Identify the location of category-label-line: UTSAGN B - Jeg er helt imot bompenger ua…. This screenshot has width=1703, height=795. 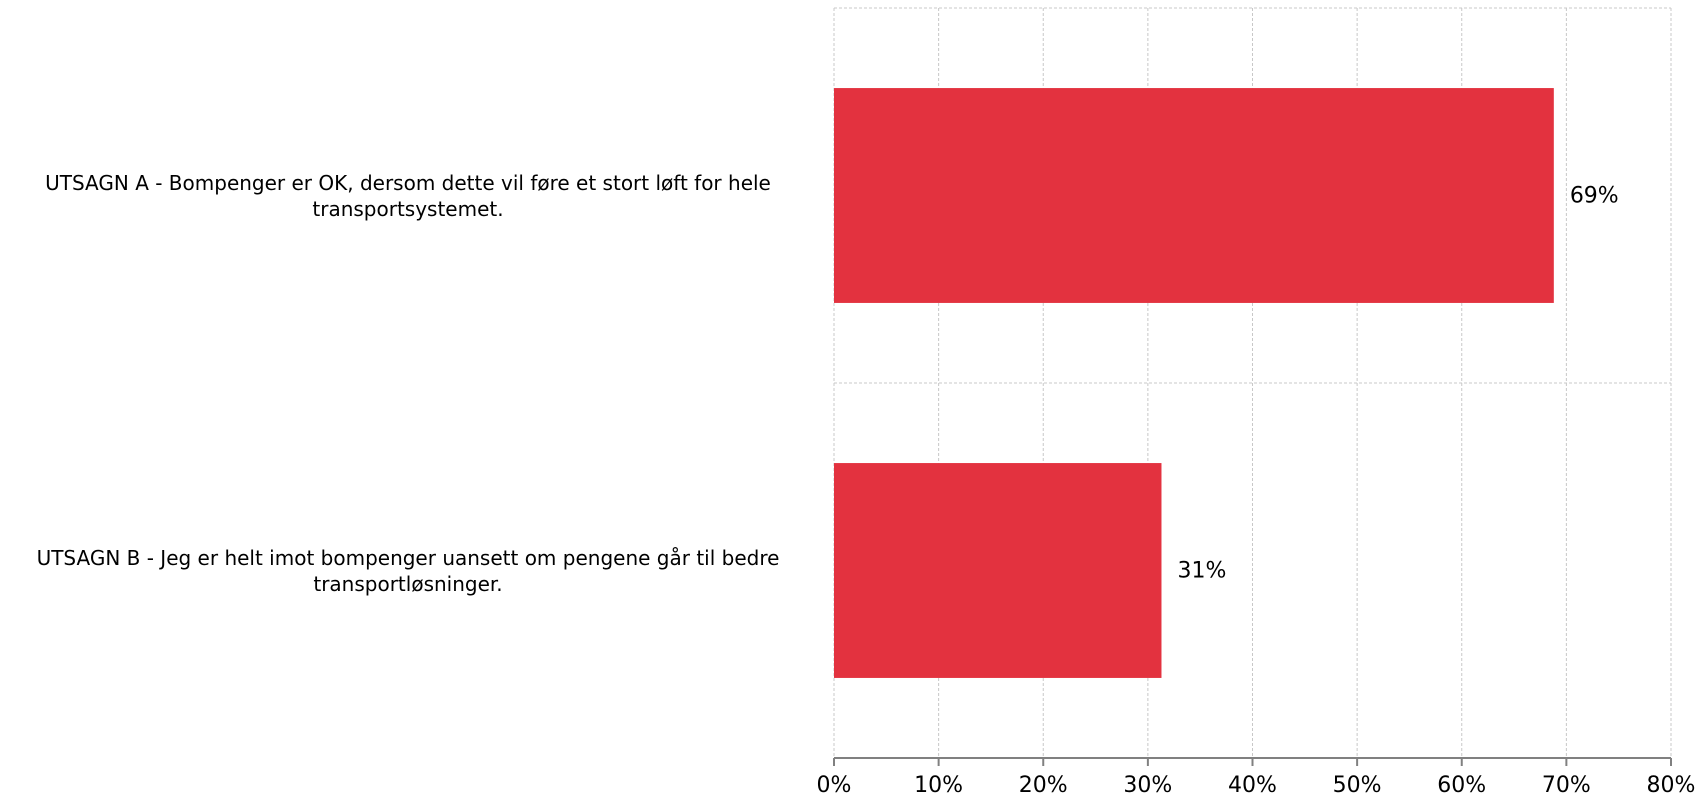
(408, 557).